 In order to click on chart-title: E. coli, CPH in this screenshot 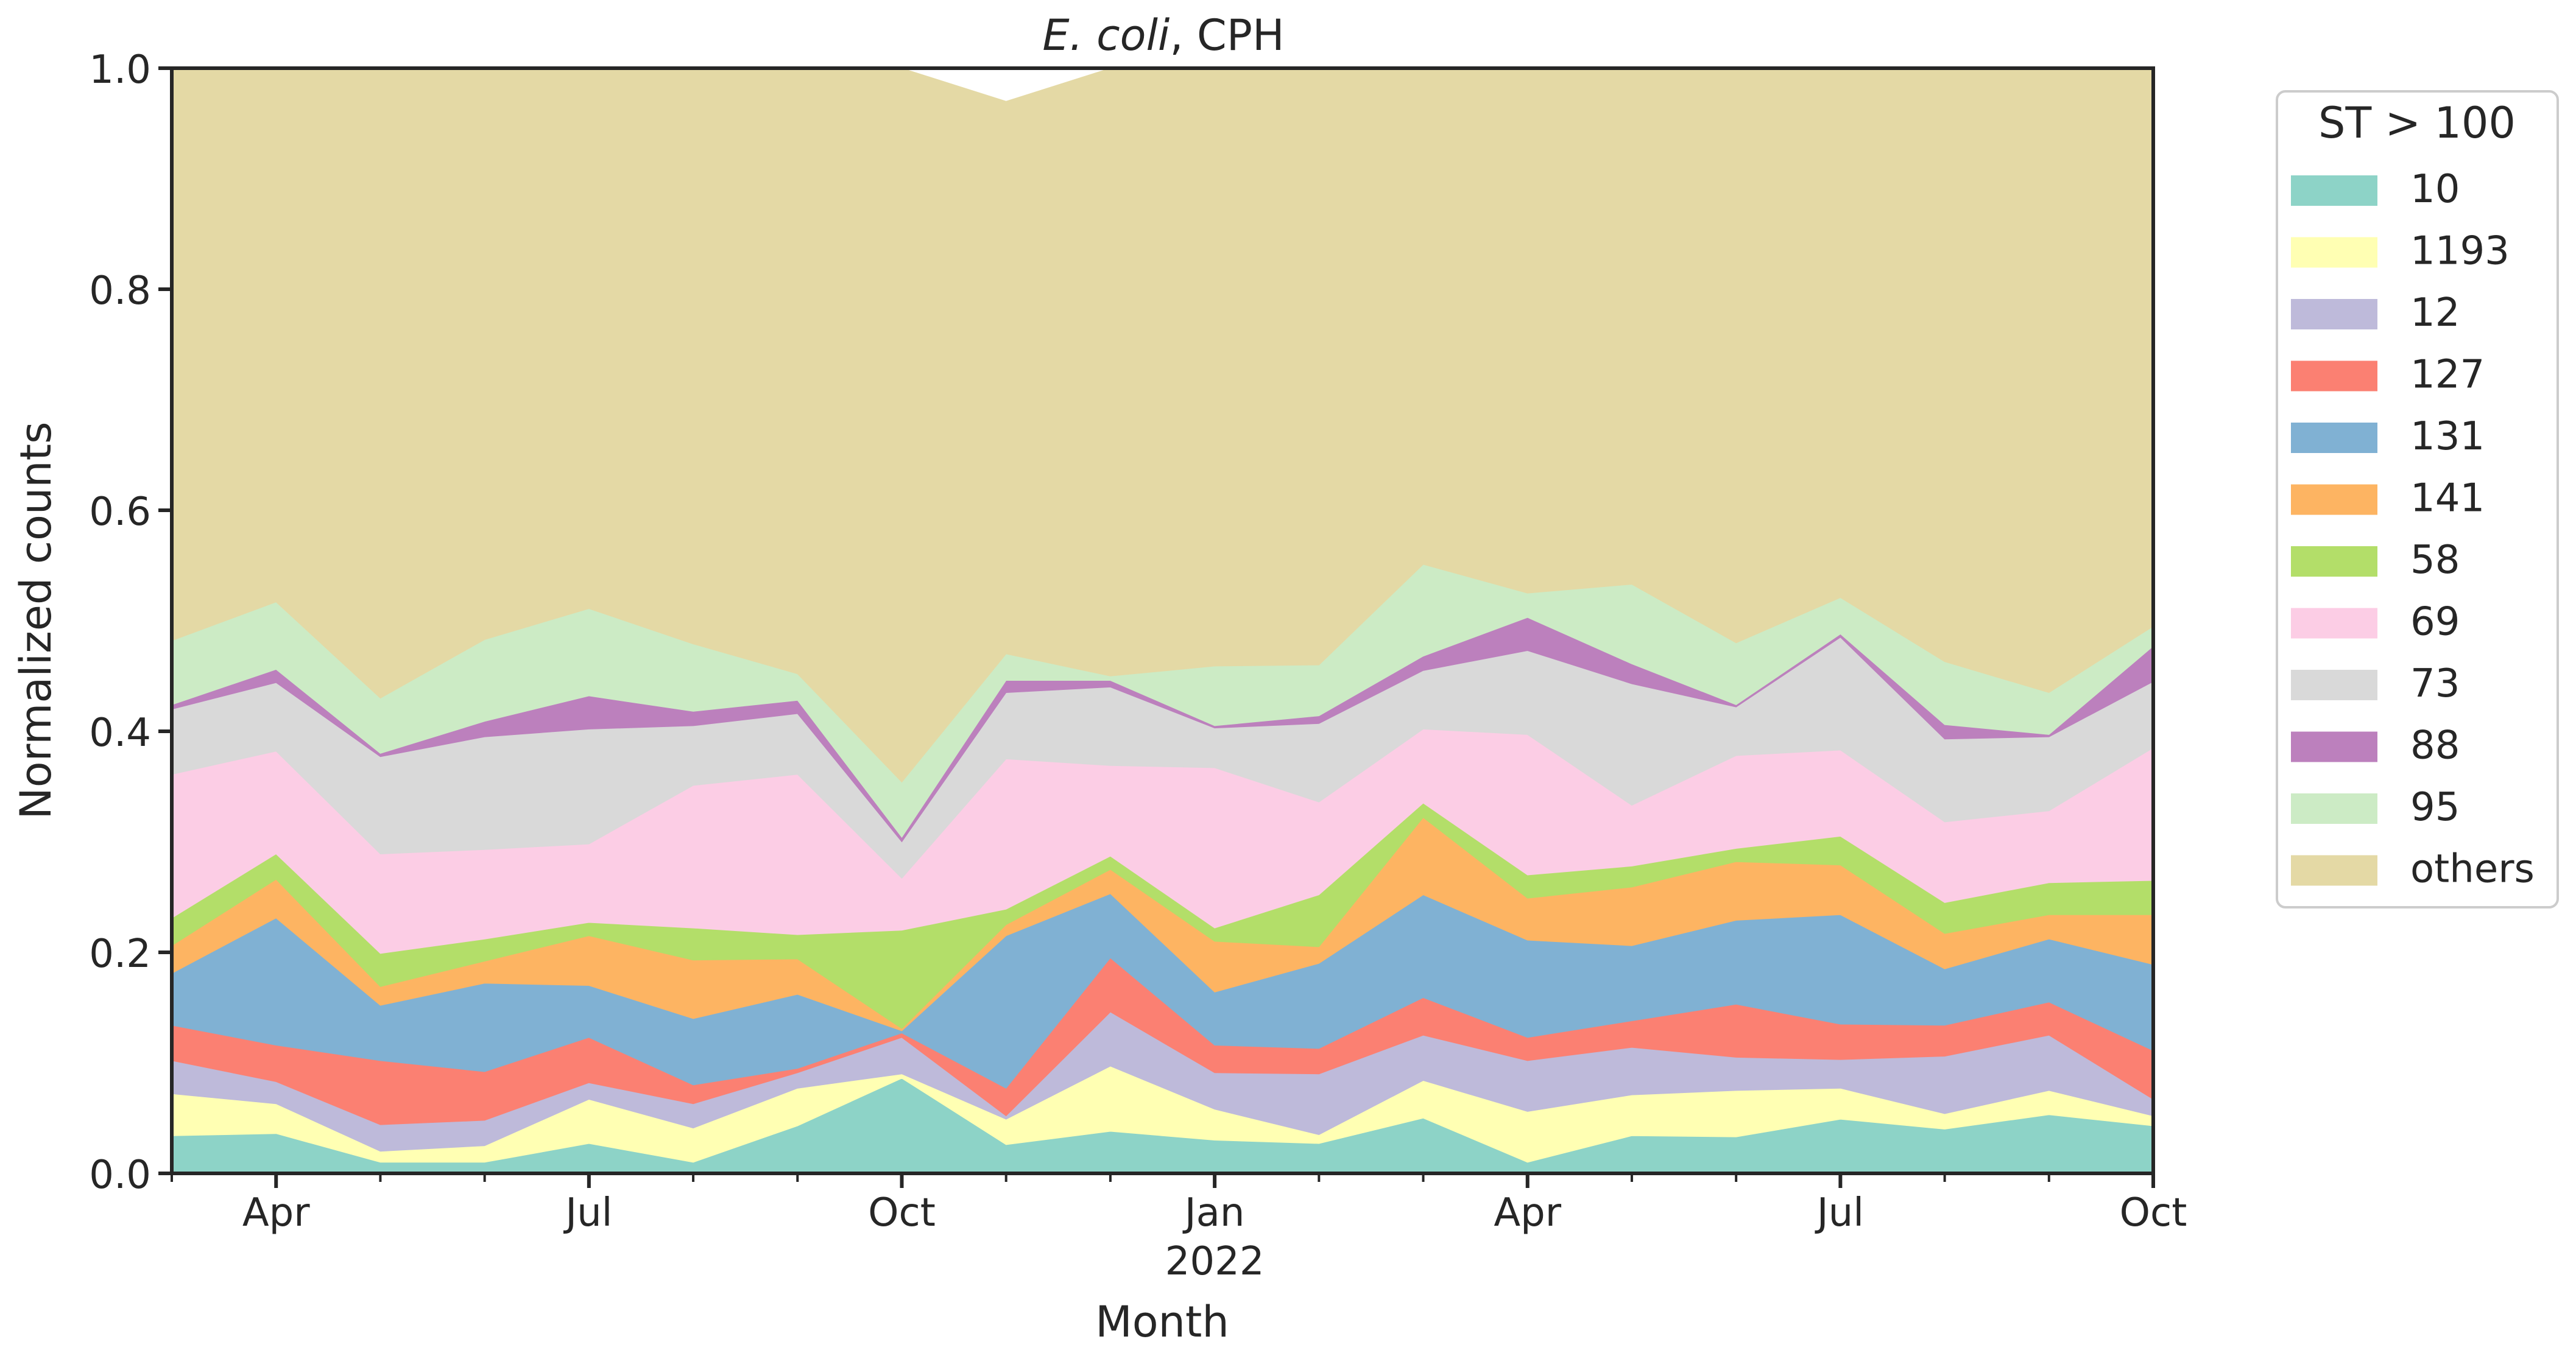, I will do `click(1163, 35)`.